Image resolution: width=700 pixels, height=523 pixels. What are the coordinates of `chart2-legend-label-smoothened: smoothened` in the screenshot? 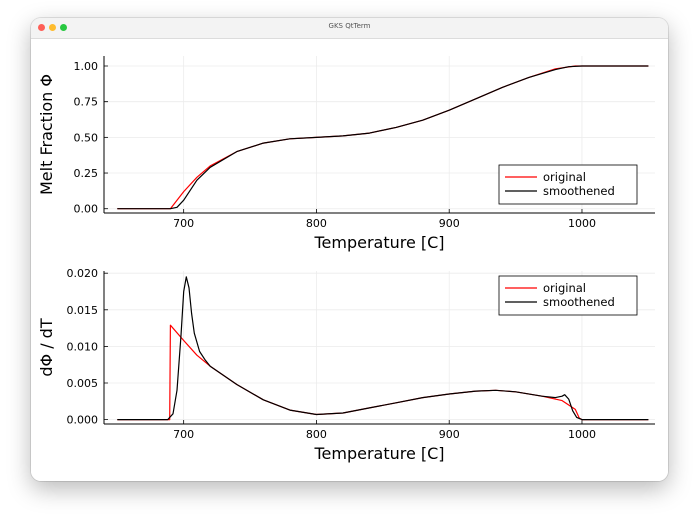 It's located at (579, 302).